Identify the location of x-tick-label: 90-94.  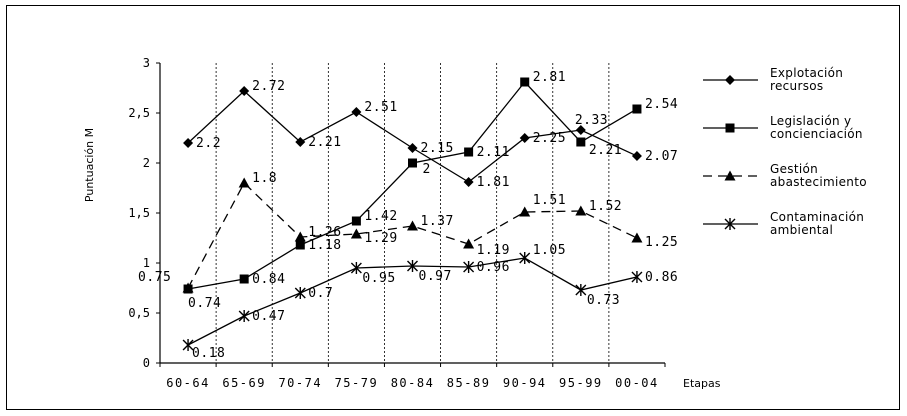
(525, 383).